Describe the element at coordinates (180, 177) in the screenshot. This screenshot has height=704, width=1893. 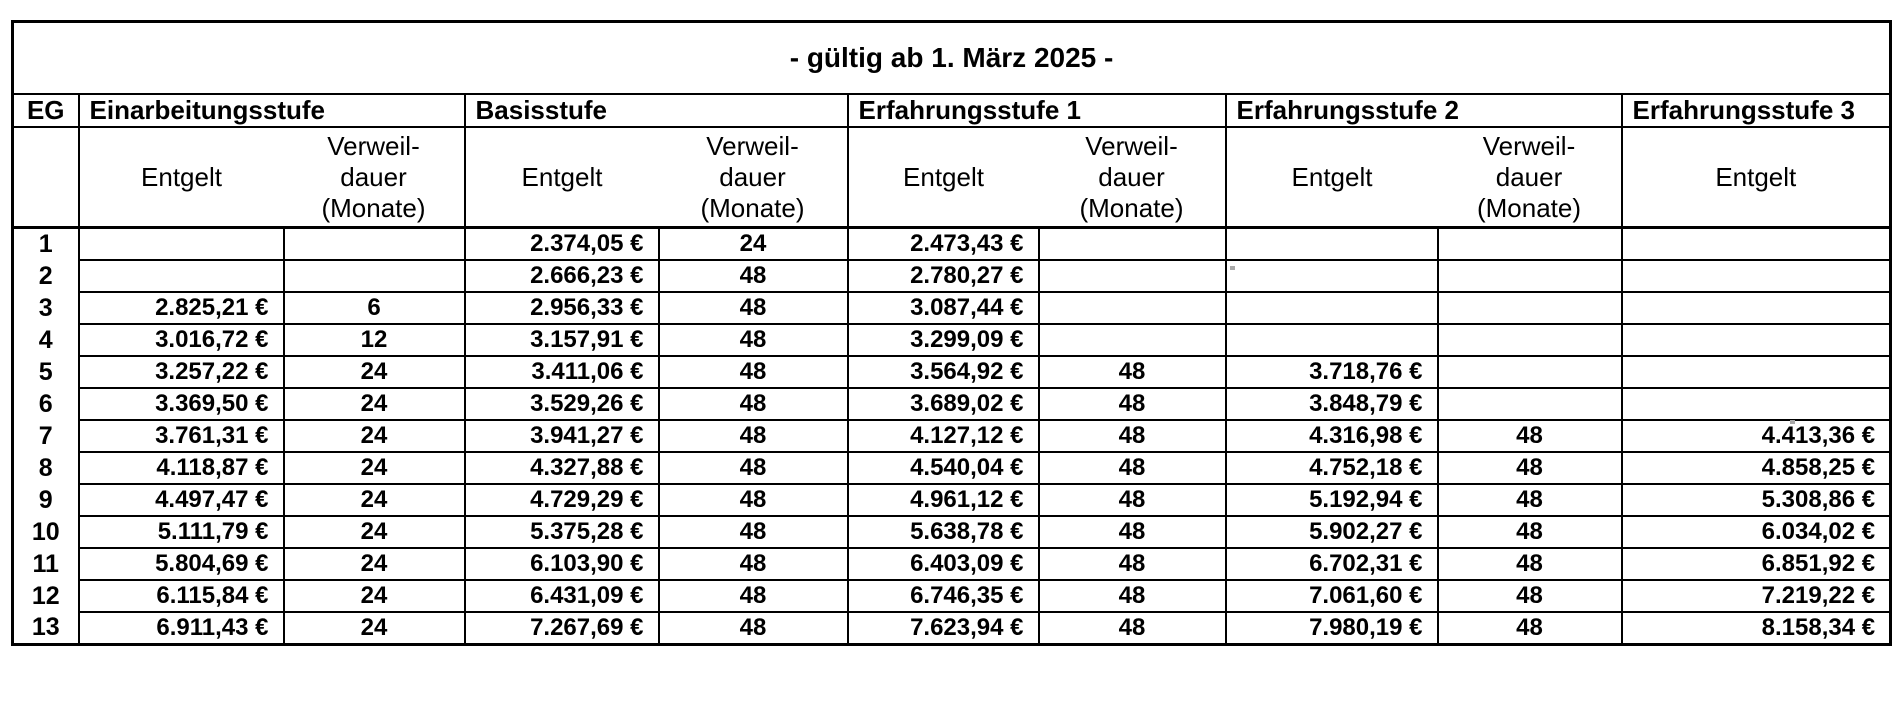
I see `einarbeitungsstufe-entgelt-header: Entgelt` at that location.